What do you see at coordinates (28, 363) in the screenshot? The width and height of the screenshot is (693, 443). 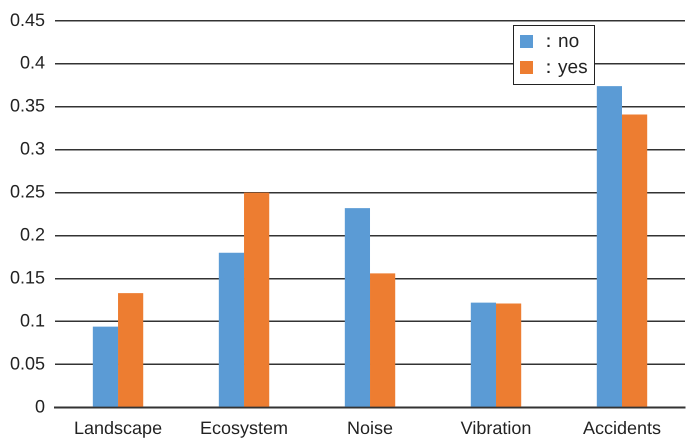 I see `y-tick-label: 0.05` at bounding box center [28, 363].